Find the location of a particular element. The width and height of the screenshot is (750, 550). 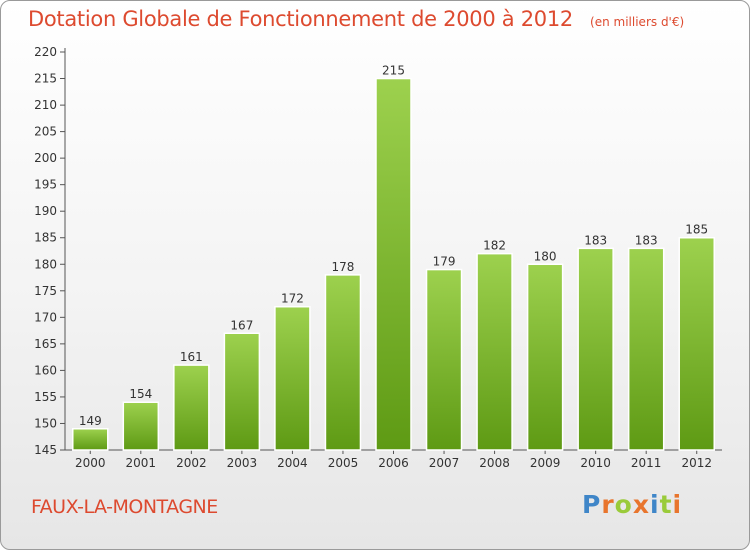

bar-2010 is located at coordinates (595, 349).